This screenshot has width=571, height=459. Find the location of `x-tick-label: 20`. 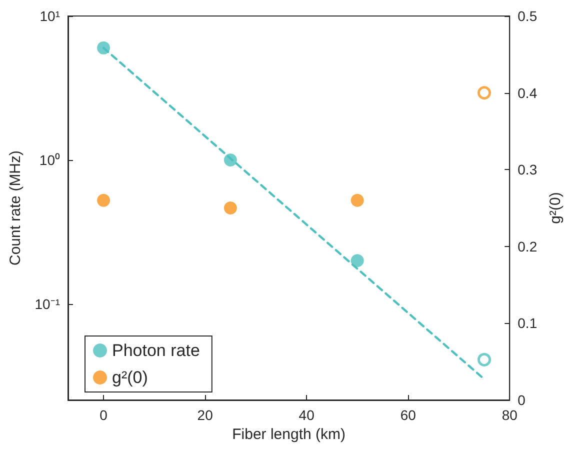

x-tick-label: 20 is located at coordinates (205, 415).